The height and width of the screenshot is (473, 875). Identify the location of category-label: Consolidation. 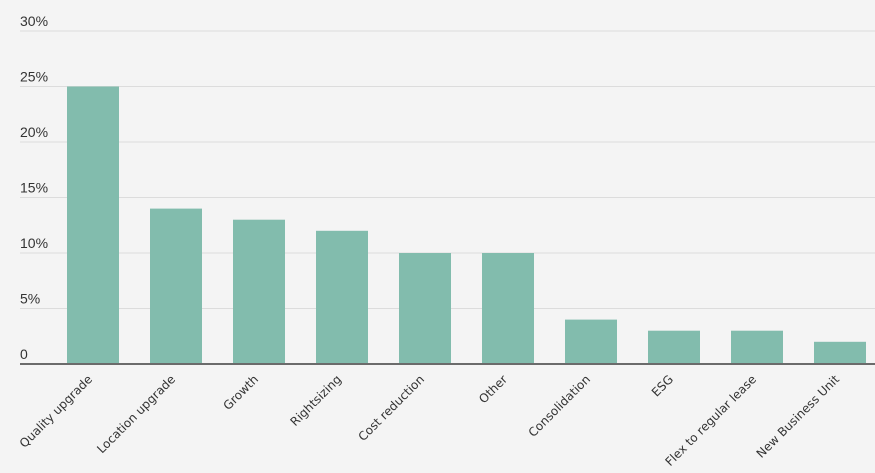
(560, 406).